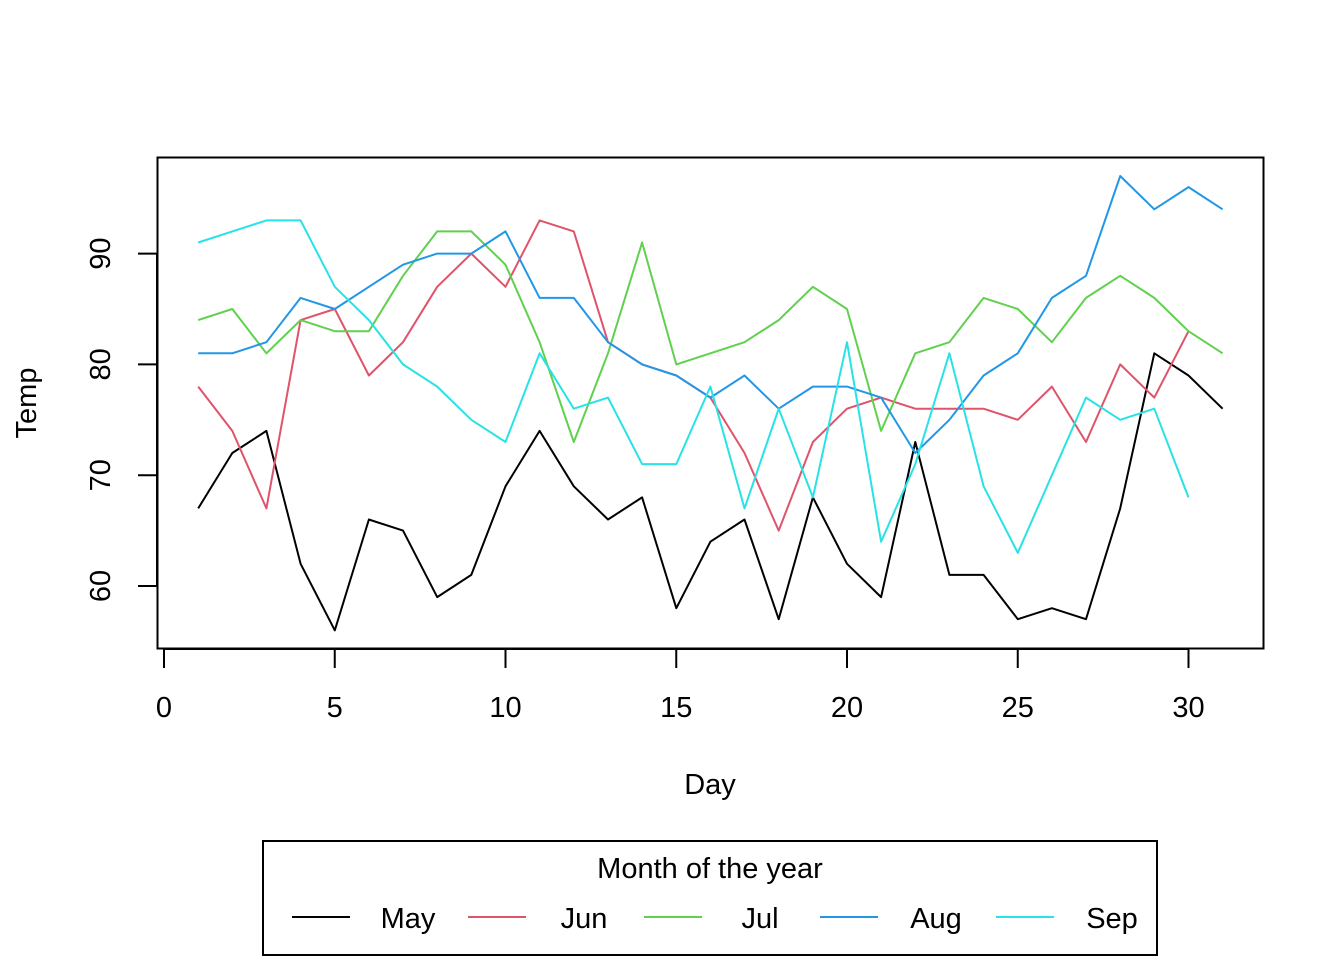  I want to click on legend-label-aug: Aug, so click(936, 919).